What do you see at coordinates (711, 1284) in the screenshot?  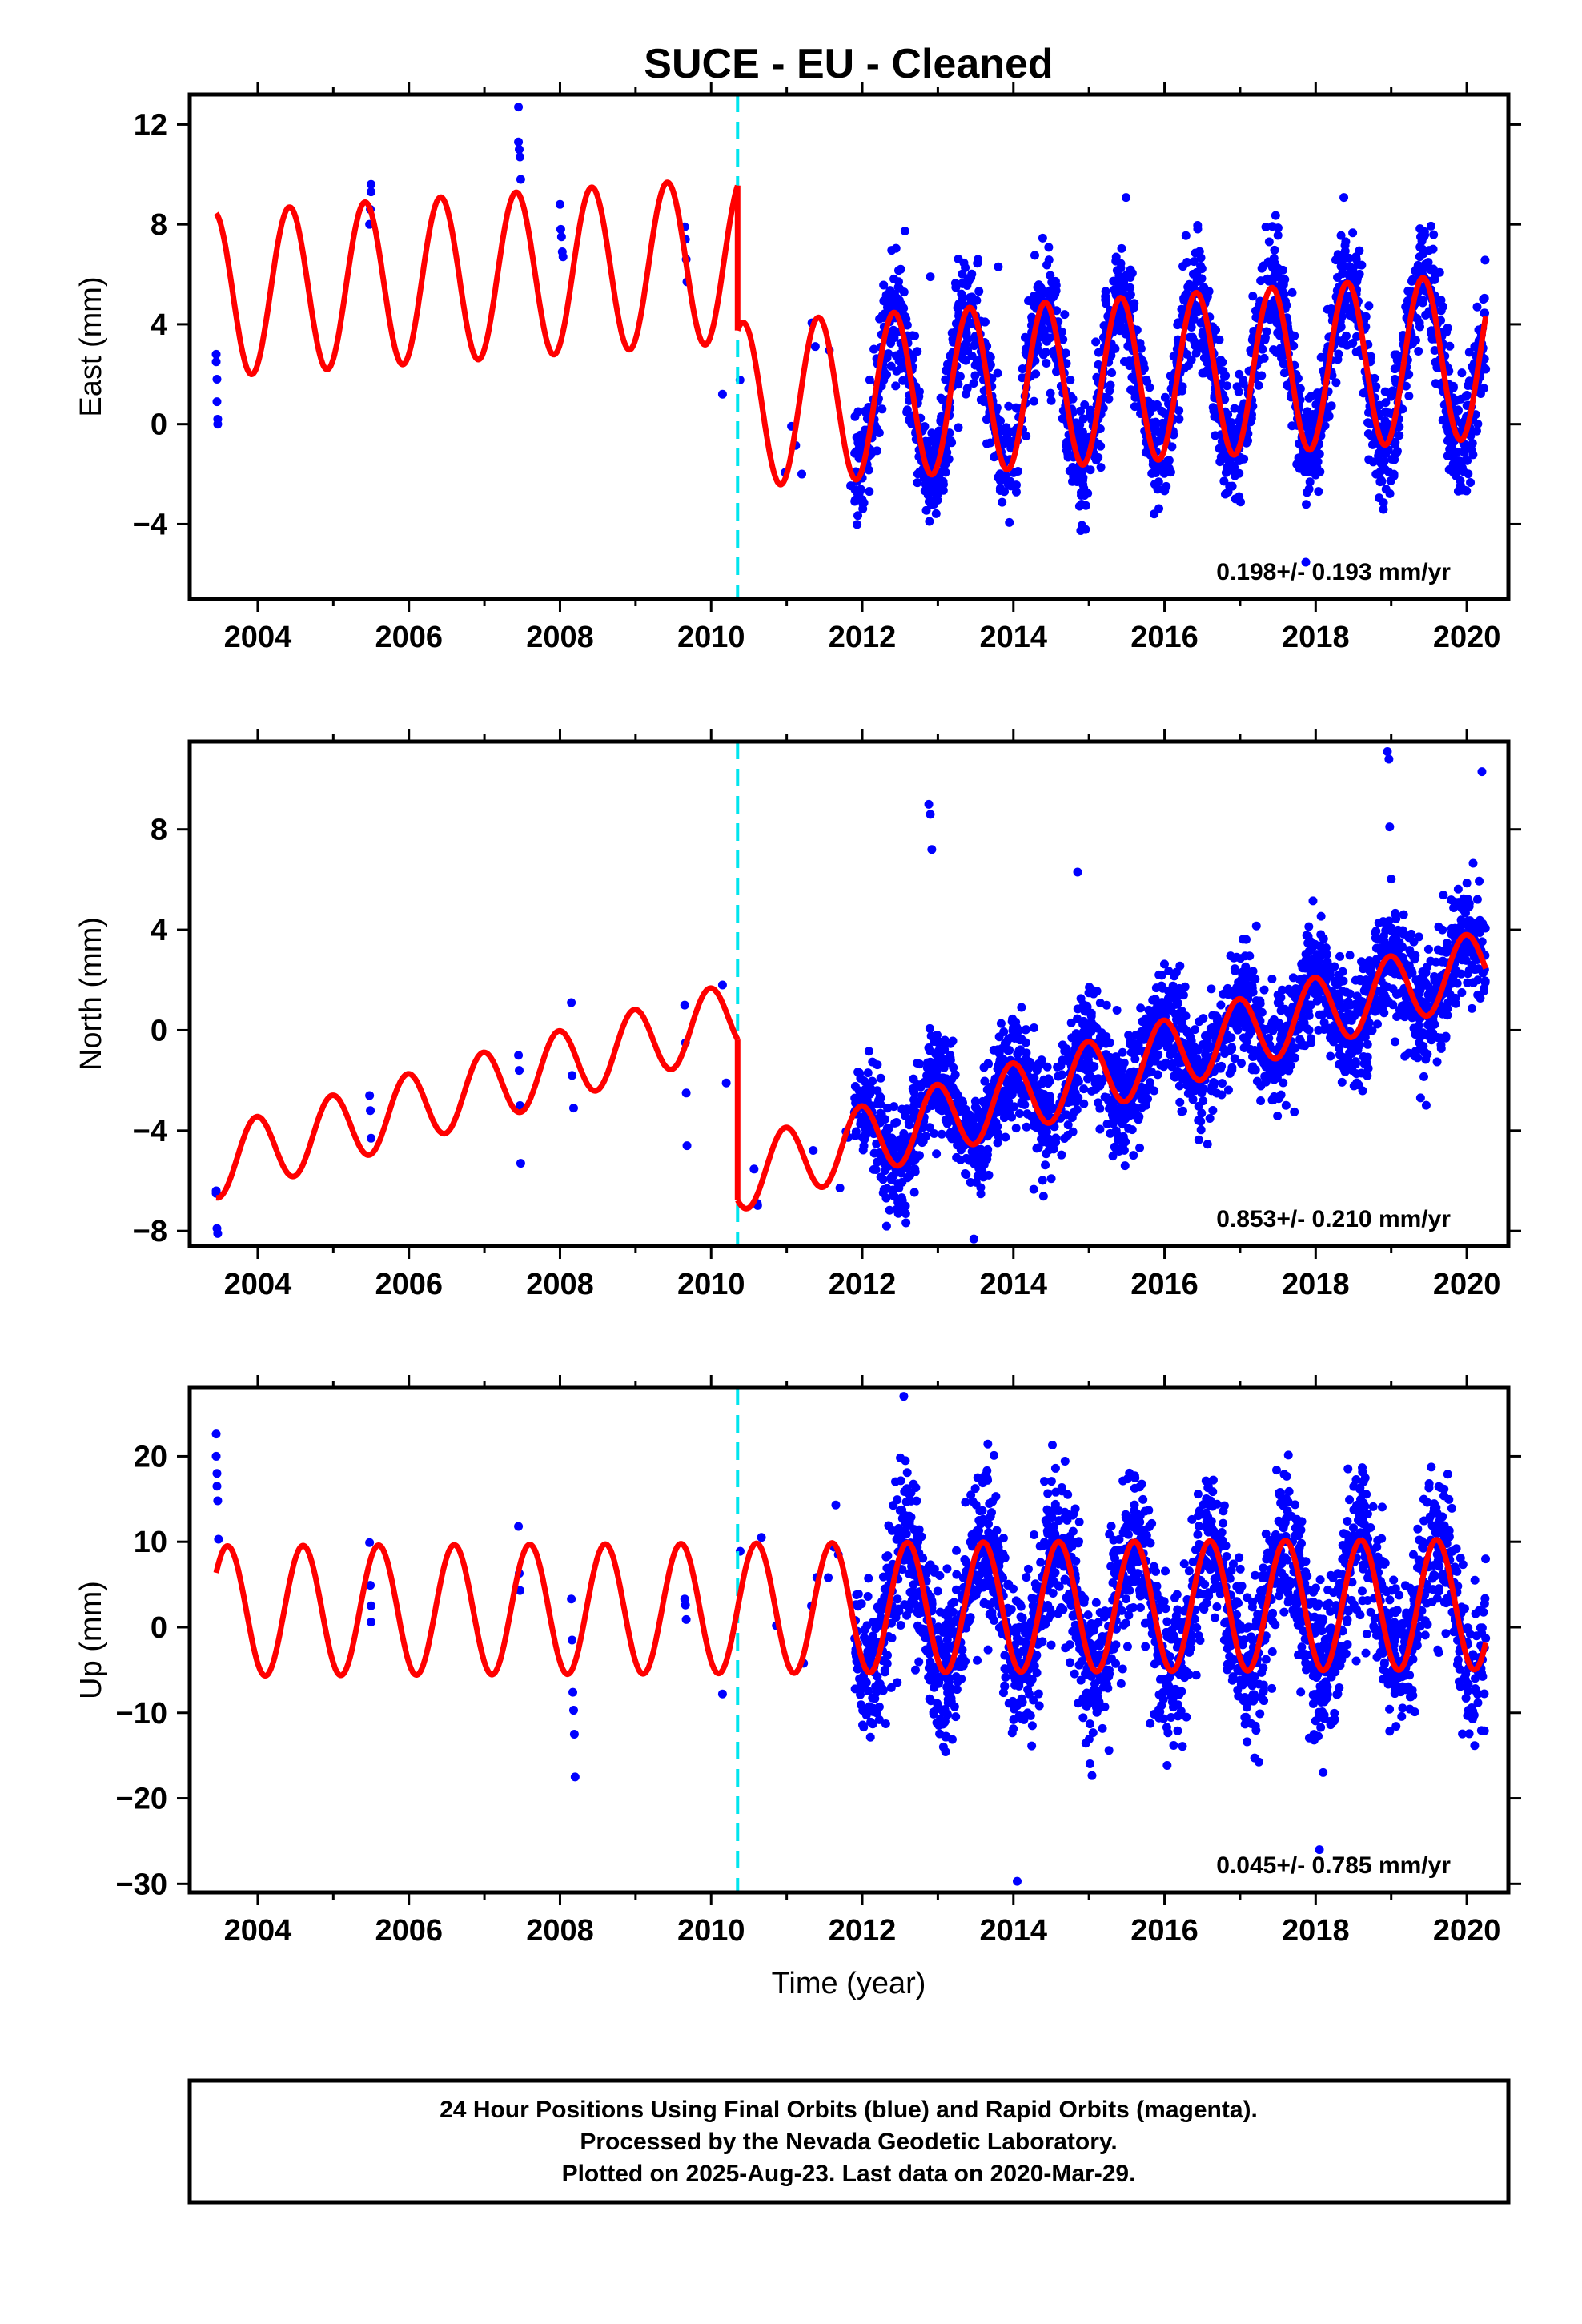 I see `north-x-tick-label: 2010` at bounding box center [711, 1284].